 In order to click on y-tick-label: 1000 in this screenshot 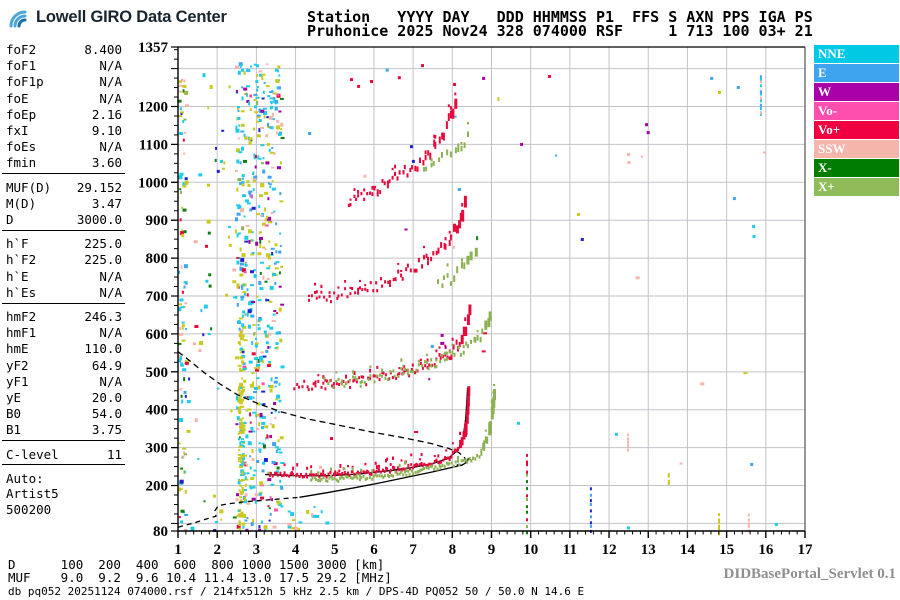, I will do `click(153, 183)`.